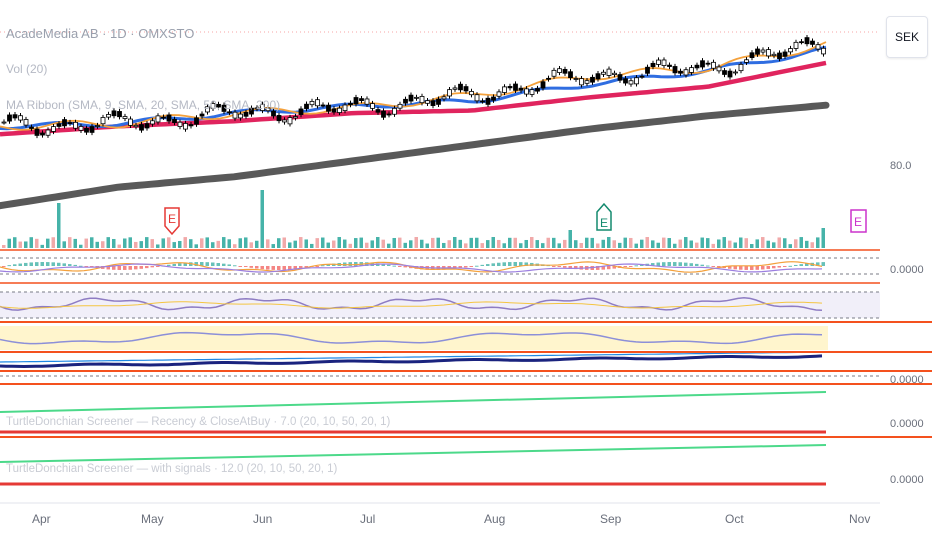 Image resolution: width=932 pixels, height=550 pixels. Describe the element at coordinates (27, 69) in the screenshot. I see `volume-legend: Vol (20)` at that location.